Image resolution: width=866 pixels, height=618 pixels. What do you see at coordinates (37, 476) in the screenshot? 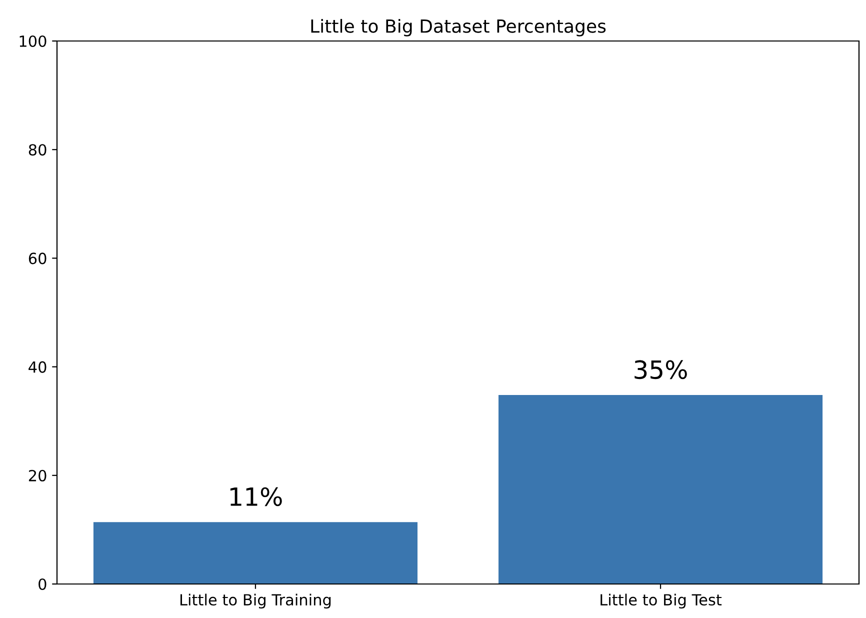
I see `y-tick-label: 20` at bounding box center [37, 476].